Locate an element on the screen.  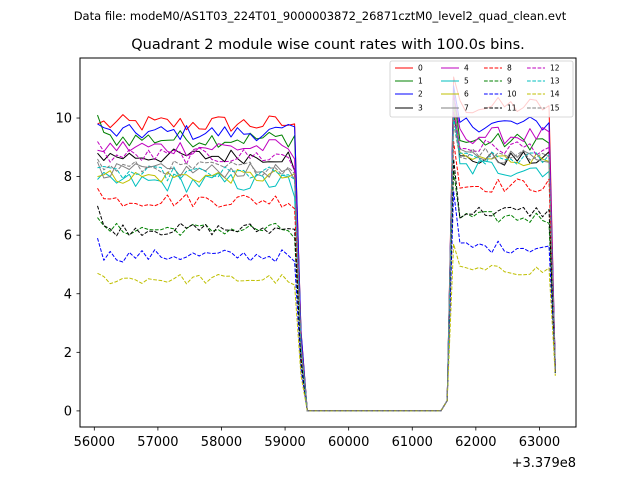
y-tick-label: 2 is located at coordinates (68, 353).